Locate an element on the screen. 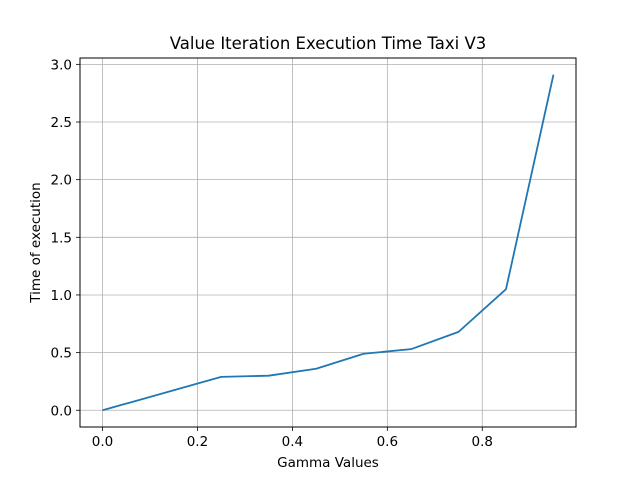  y-tick-label: 0.5 is located at coordinates (61, 354).